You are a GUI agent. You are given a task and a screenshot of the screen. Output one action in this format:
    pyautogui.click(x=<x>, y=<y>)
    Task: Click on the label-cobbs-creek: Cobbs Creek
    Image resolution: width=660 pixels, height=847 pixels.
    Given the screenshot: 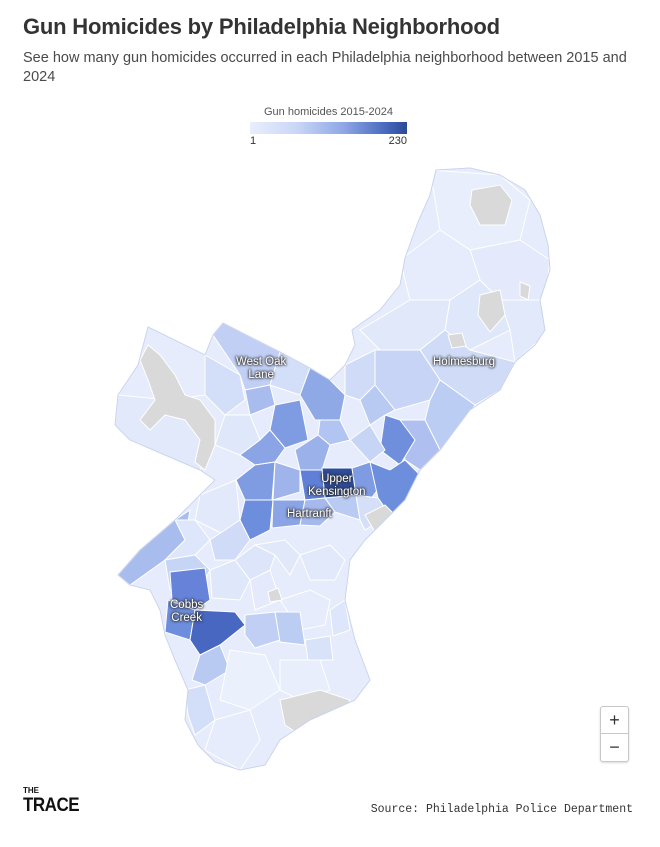 What is the action you would take?
    pyautogui.click(x=187, y=611)
    